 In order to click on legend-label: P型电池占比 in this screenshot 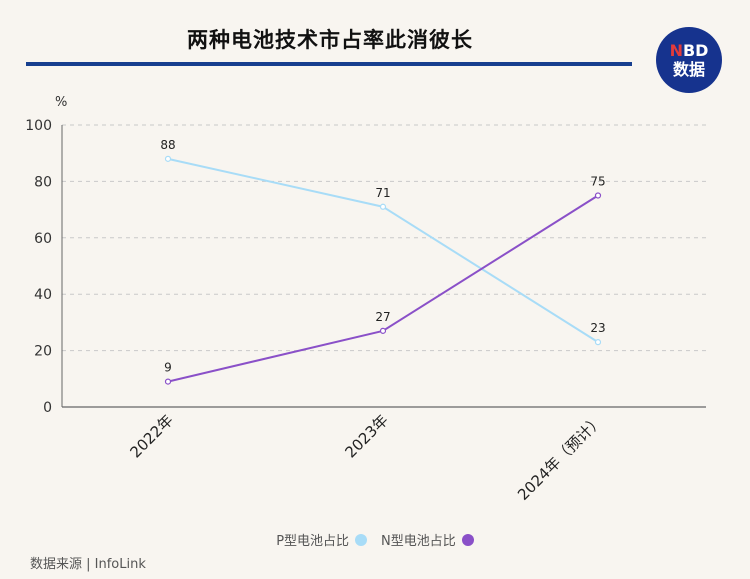, I will do `click(313, 541)`.